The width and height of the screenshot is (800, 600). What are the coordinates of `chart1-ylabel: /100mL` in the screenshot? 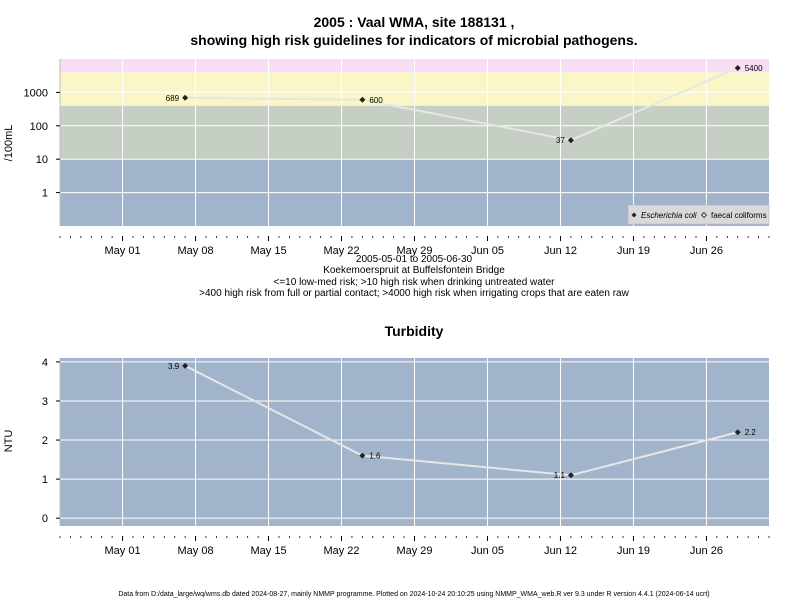 It's located at (9, 143).